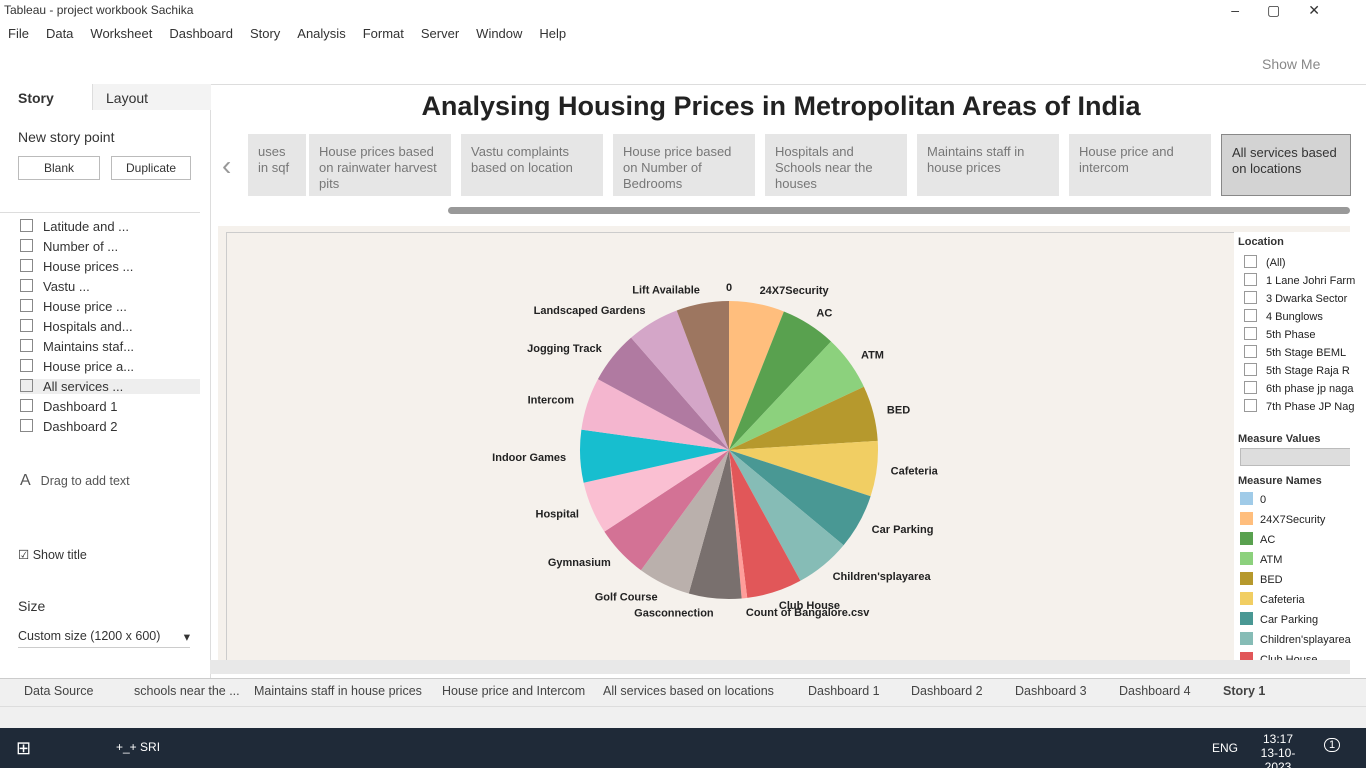 Image resolution: width=1366 pixels, height=774 pixels. What do you see at coordinates (1291, 64) in the screenshot?
I see `show-me: Show Me` at bounding box center [1291, 64].